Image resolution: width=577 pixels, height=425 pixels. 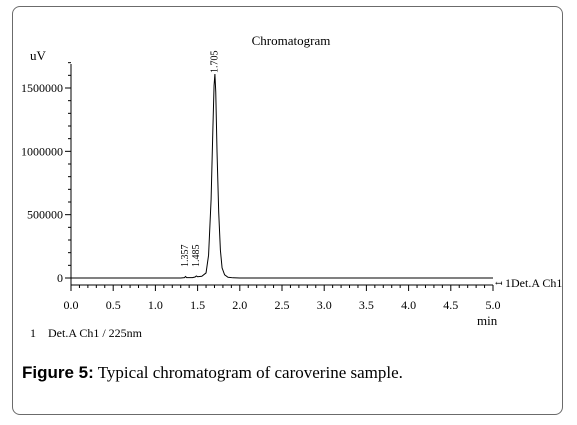 I want to click on caption-label: Figure 5:, so click(x=58, y=372).